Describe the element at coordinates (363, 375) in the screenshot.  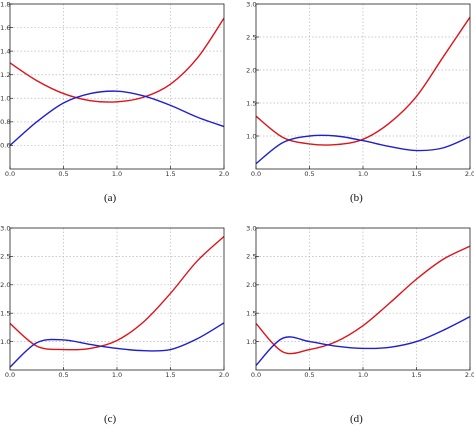
I see `panel-d-xtick-label-2: 1.0` at that location.